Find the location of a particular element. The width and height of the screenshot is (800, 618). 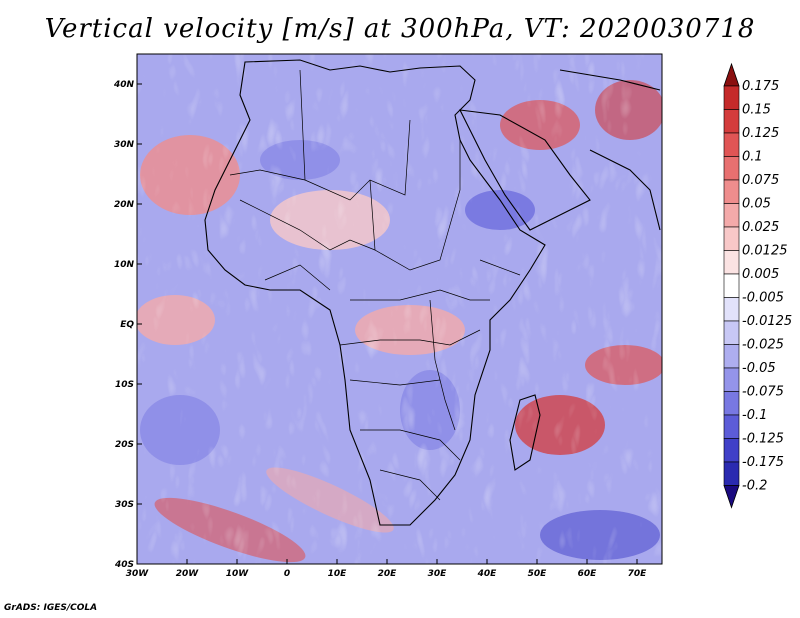

colorbar-label: 0.1 is located at coordinates (752, 157).